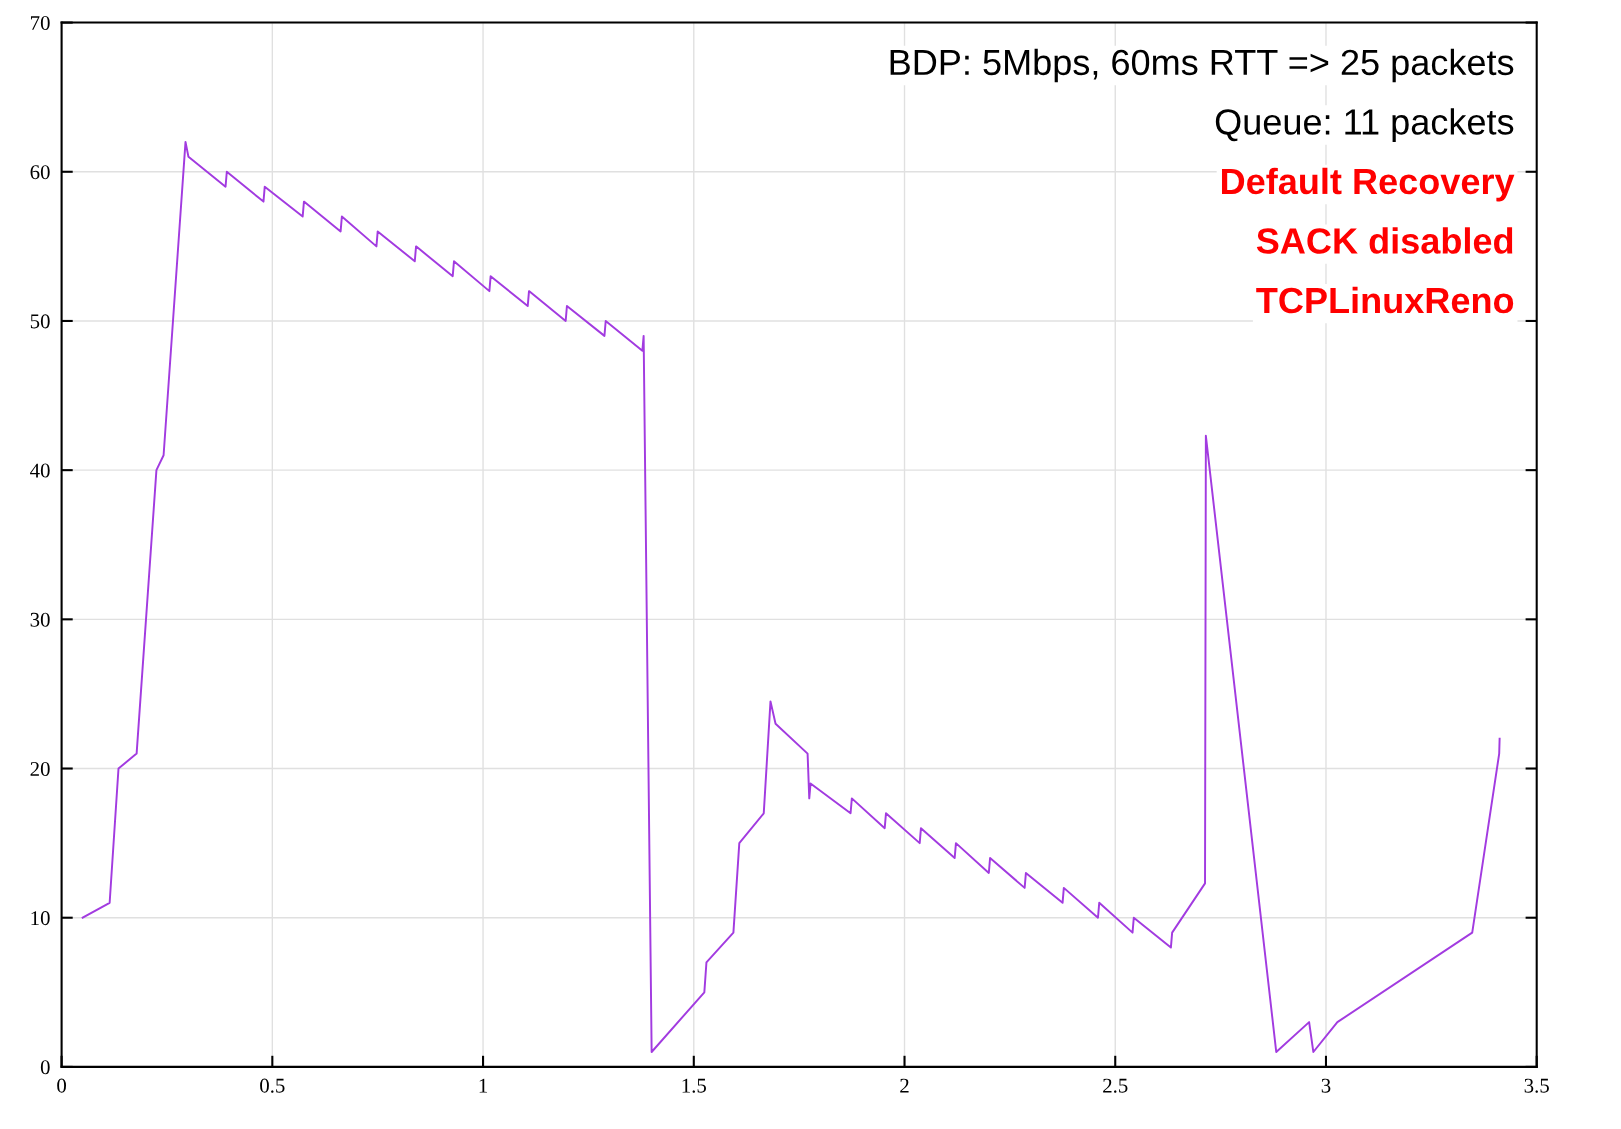  What do you see at coordinates (1368, 184) in the screenshot?
I see `annotation: Default Recovery` at bounding box center [1368, 184].